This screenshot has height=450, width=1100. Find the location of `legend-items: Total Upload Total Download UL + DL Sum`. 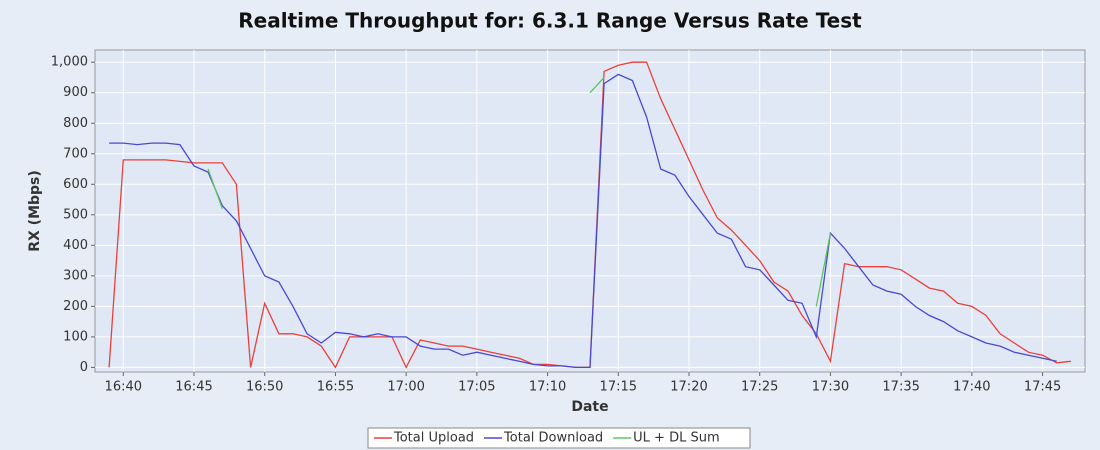

legend-items: Total Upload Total Download UL + DL Sum is located at coordinates (547, 438).